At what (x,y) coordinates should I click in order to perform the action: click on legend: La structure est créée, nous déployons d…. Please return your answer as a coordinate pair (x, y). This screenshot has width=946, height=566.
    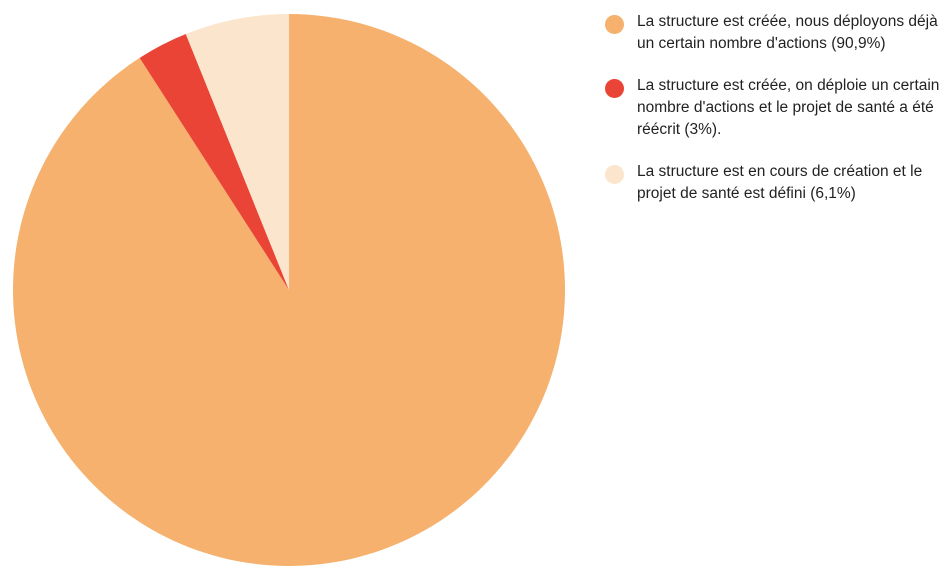
    Looking at the image, I should click on (774, 118).